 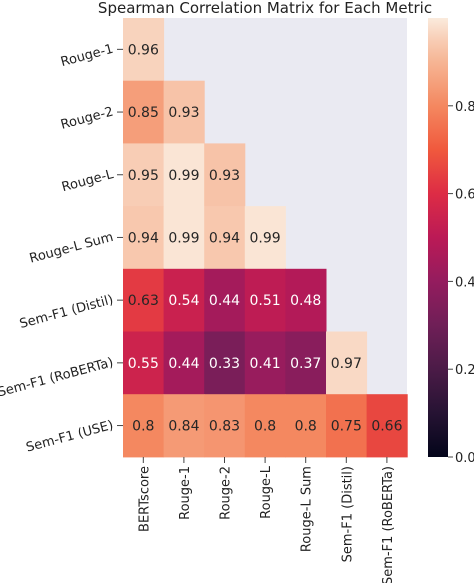 I want to click on cell-value-label: 0.33, so click(x=224, y=364).